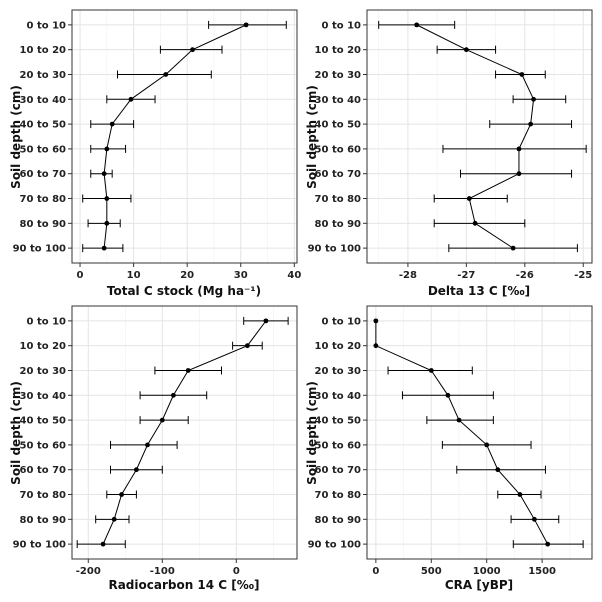 The width and height of the screenshot is (602, 602). What do you see at coordinates (542, 571) in the screenshot?
I see `x-tick-label: 1500` at bounding box center [542, 571].